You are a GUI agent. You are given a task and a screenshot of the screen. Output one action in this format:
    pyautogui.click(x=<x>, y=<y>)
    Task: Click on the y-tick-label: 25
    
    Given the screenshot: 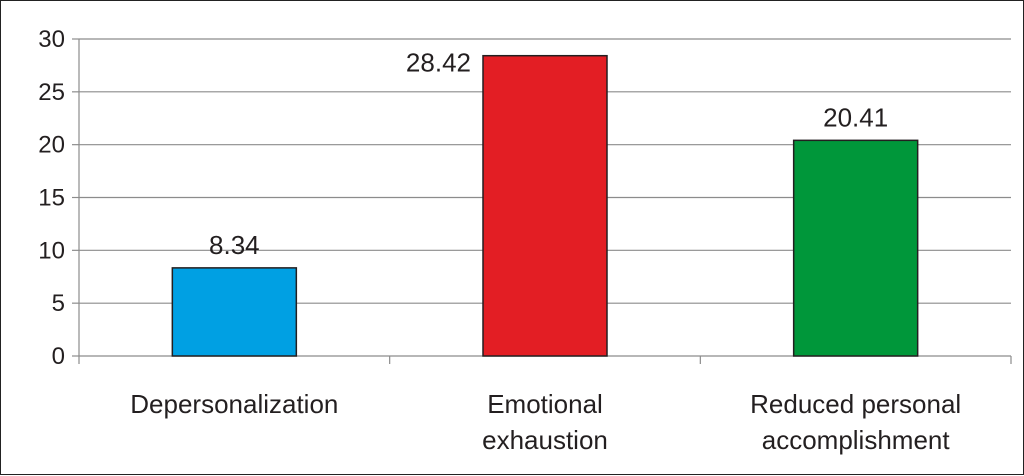 What is the action you would take?
    pyautogui.click(x=51, y=92)
    